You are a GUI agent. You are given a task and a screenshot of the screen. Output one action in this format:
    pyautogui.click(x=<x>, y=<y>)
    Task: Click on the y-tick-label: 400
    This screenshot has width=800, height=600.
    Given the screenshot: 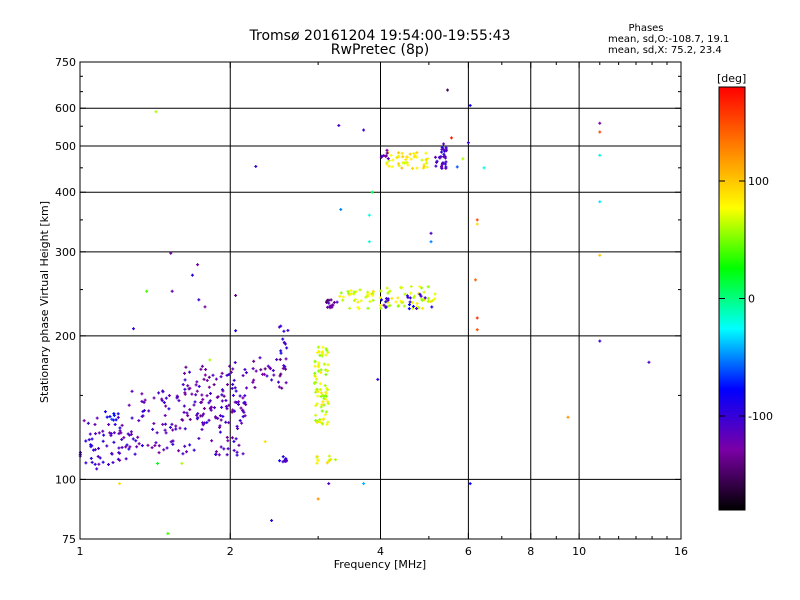 What is the action you would take?
    pyautogui.click(x=65, y=192)
    